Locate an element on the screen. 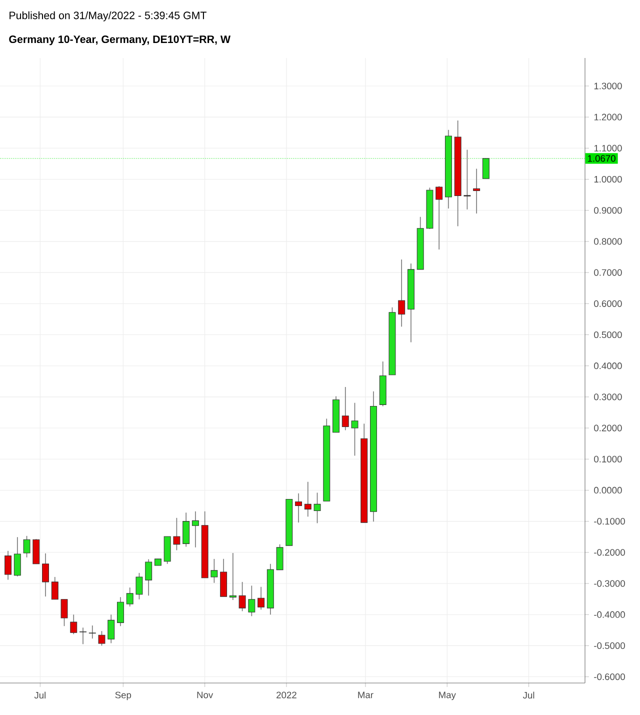 The height and width of the screenshot is (715, 640). y-tick-label: 1.0000 is located at coordinates (608, 179).